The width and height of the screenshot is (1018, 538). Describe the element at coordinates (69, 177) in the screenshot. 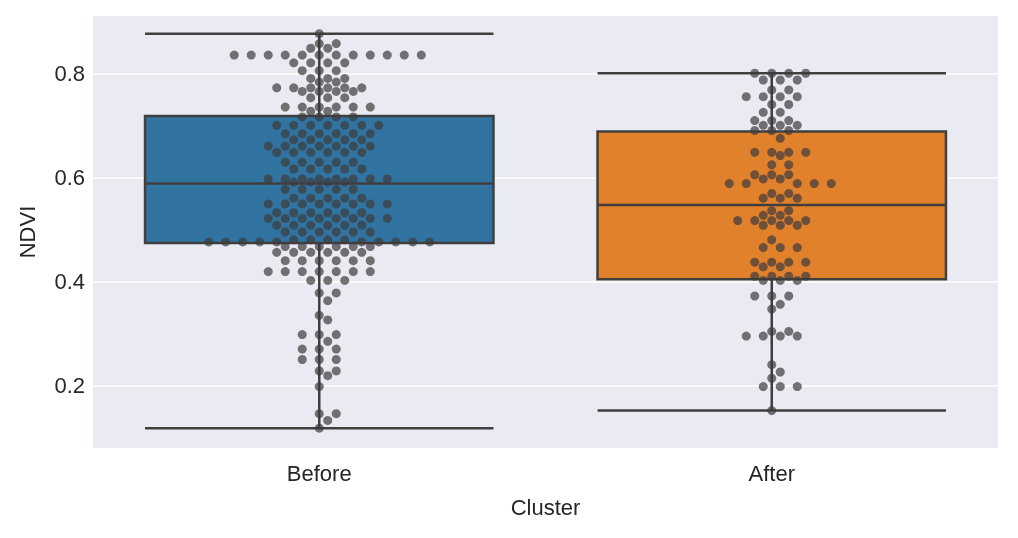

I see `y-tick-label: 0.6` at that location.